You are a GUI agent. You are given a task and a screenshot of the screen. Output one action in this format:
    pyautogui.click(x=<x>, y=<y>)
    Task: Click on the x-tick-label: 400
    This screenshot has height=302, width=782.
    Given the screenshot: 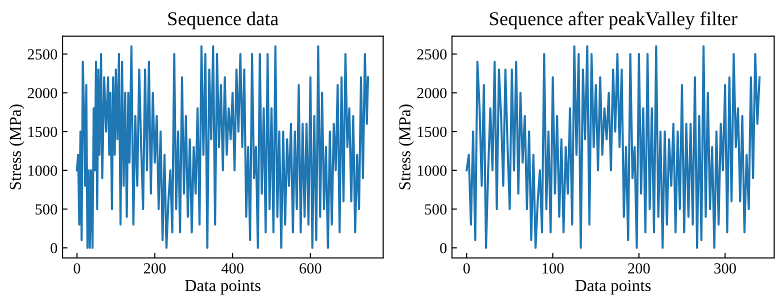 What is the action you would take?
    pyautogui.click(x=232, y=268)
    